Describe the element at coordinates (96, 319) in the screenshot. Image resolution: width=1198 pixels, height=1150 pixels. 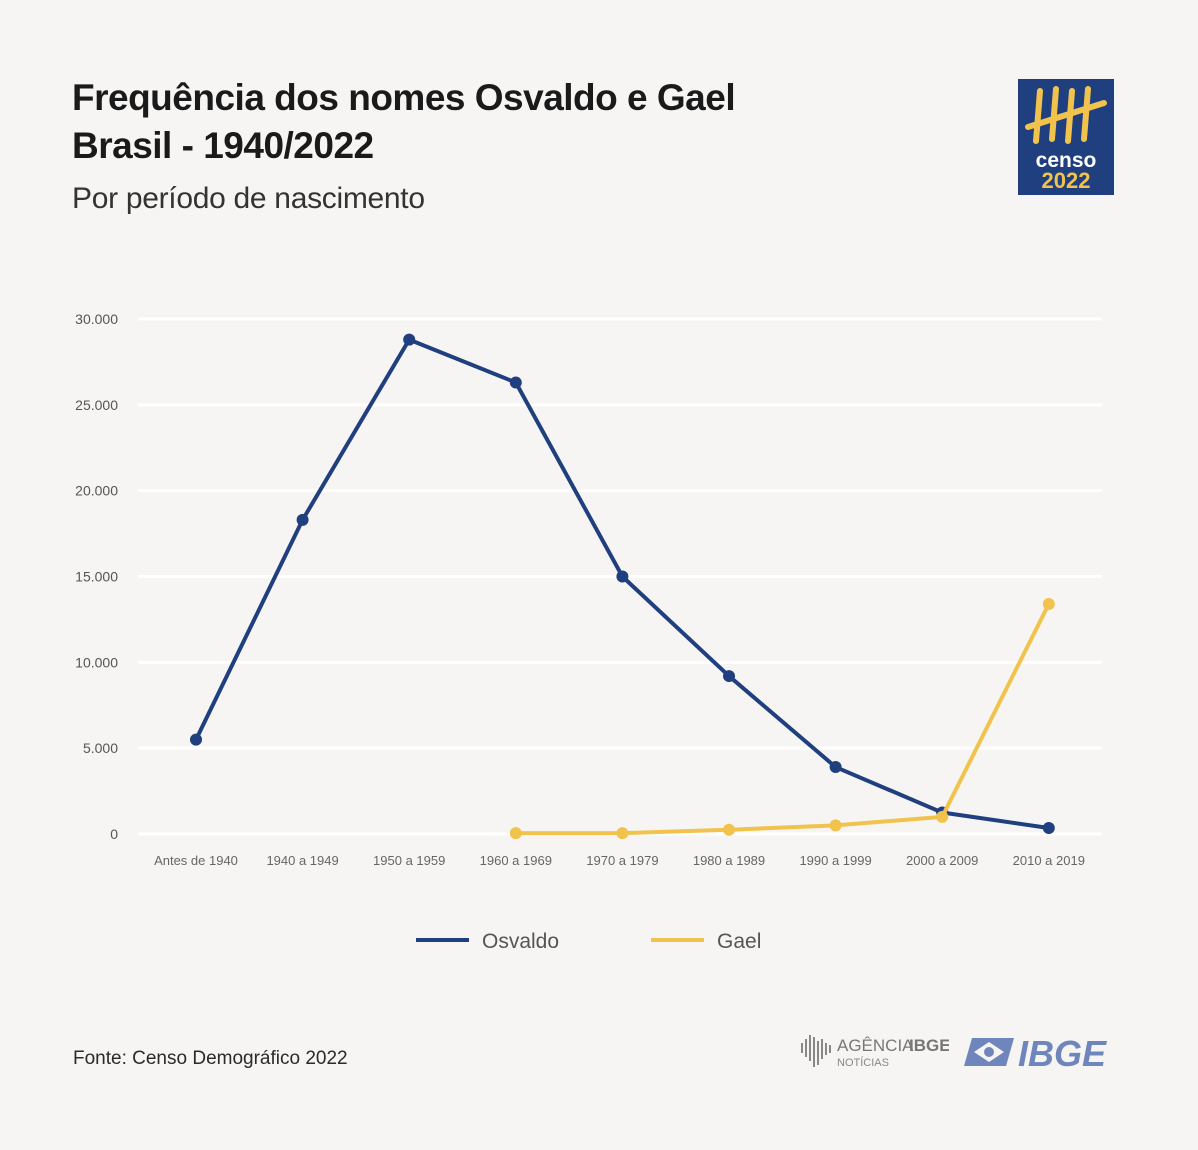
I see `y-tick-label: 30.000` at that location.